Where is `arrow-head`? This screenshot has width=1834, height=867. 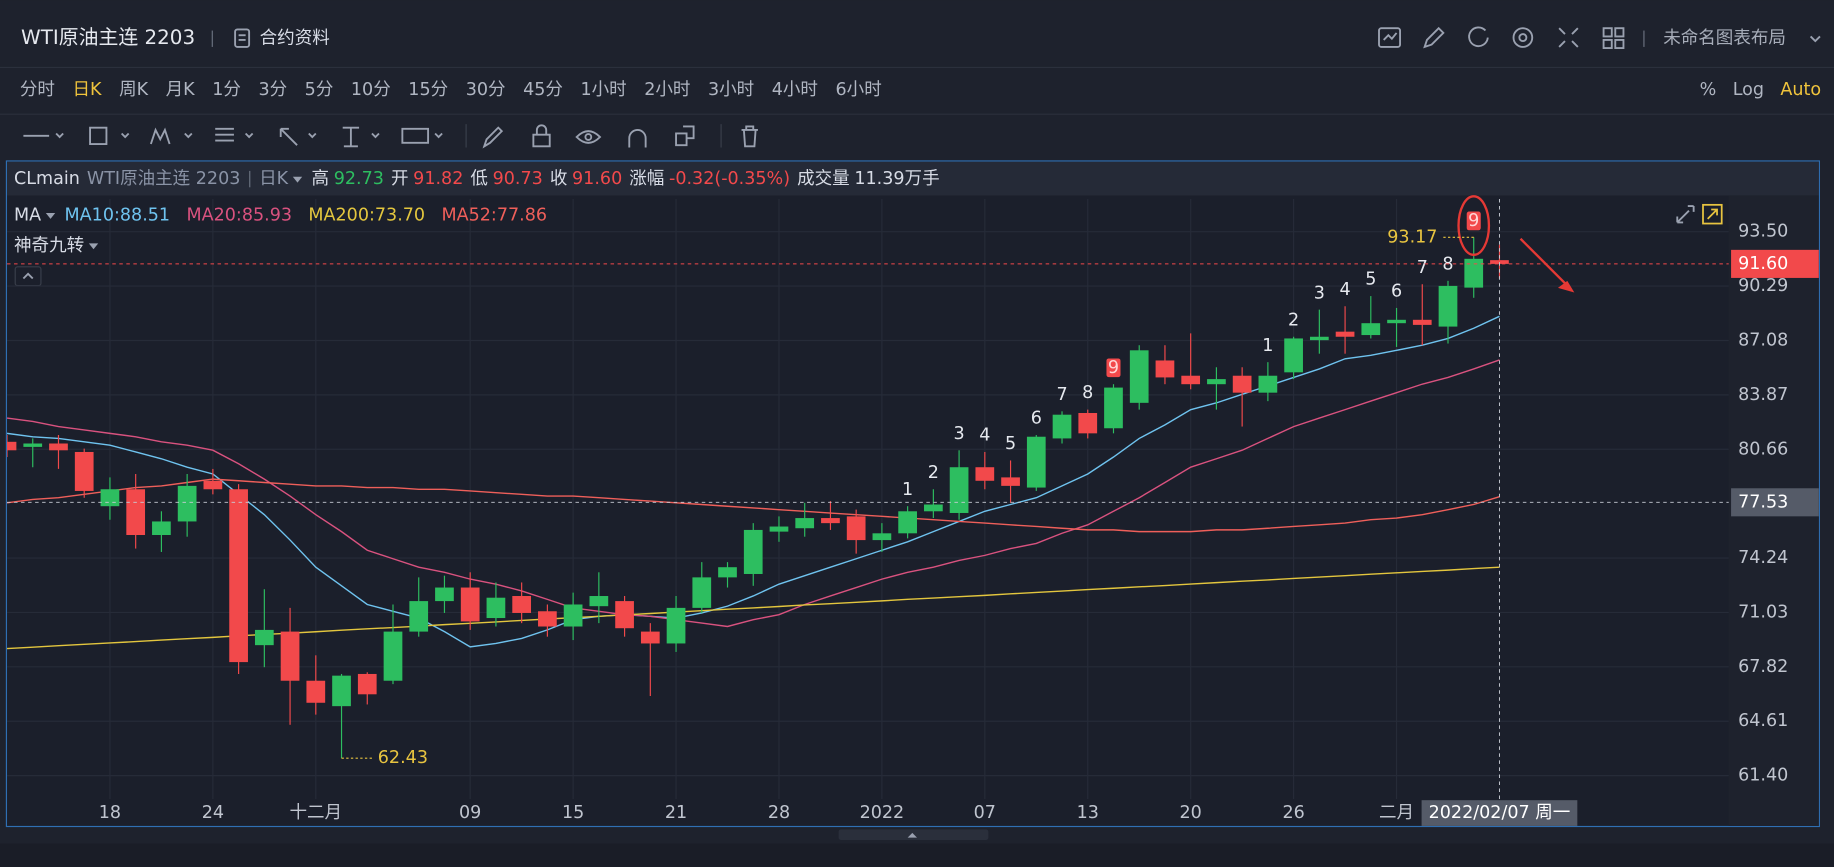
arrow-head is located at coordinates (1566, 286).